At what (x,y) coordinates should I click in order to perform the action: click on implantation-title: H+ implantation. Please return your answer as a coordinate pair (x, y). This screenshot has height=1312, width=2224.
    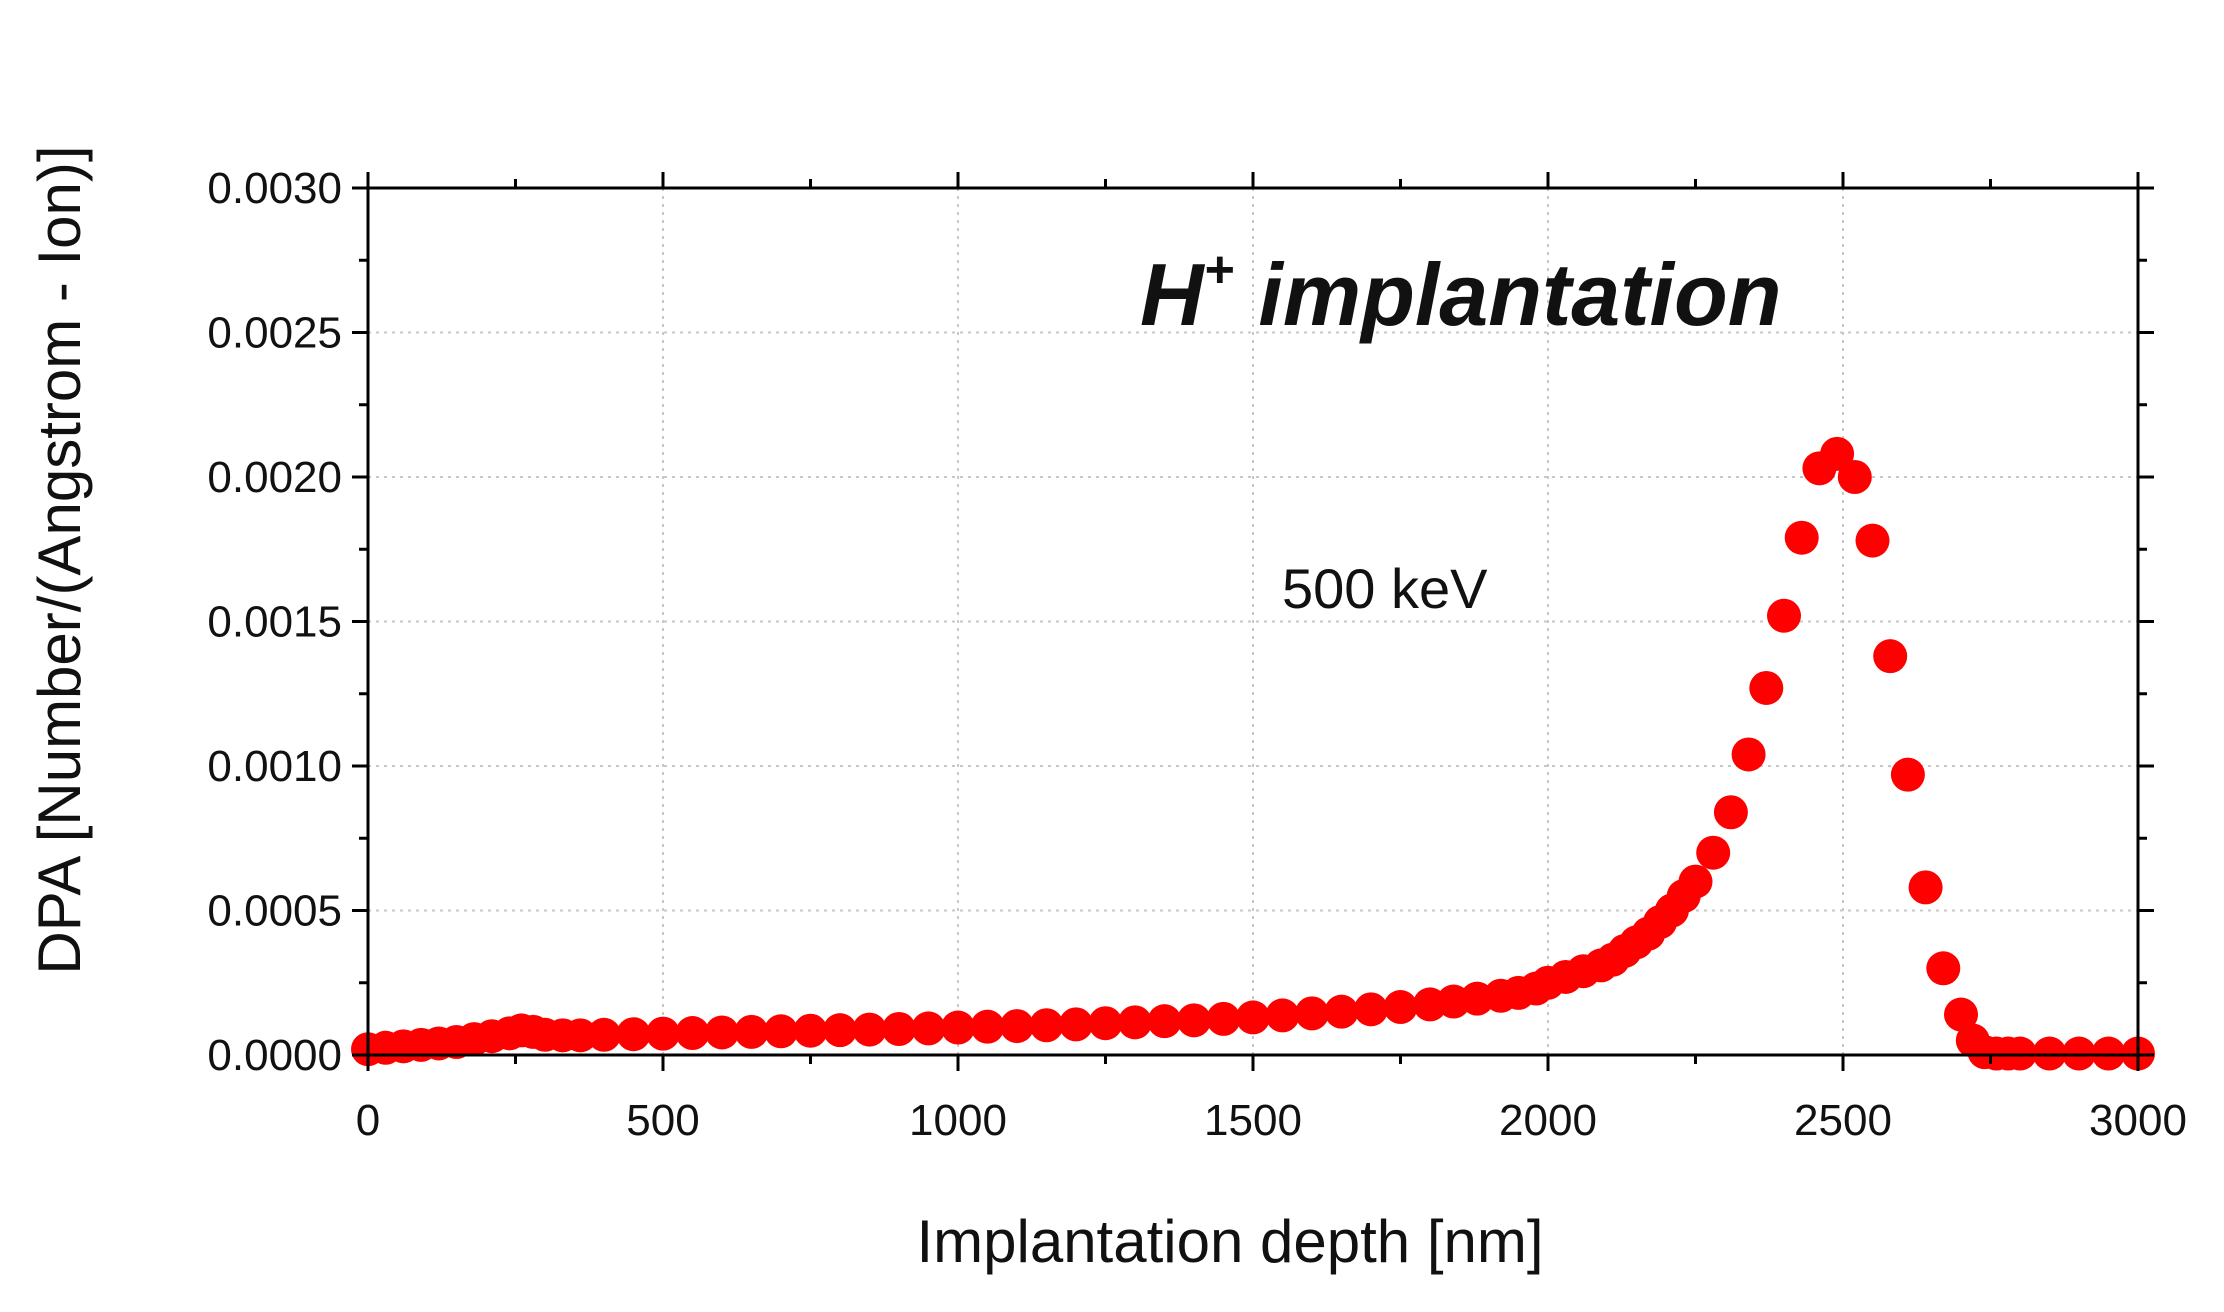
    Looking at the image, I should click on (1461, 292).